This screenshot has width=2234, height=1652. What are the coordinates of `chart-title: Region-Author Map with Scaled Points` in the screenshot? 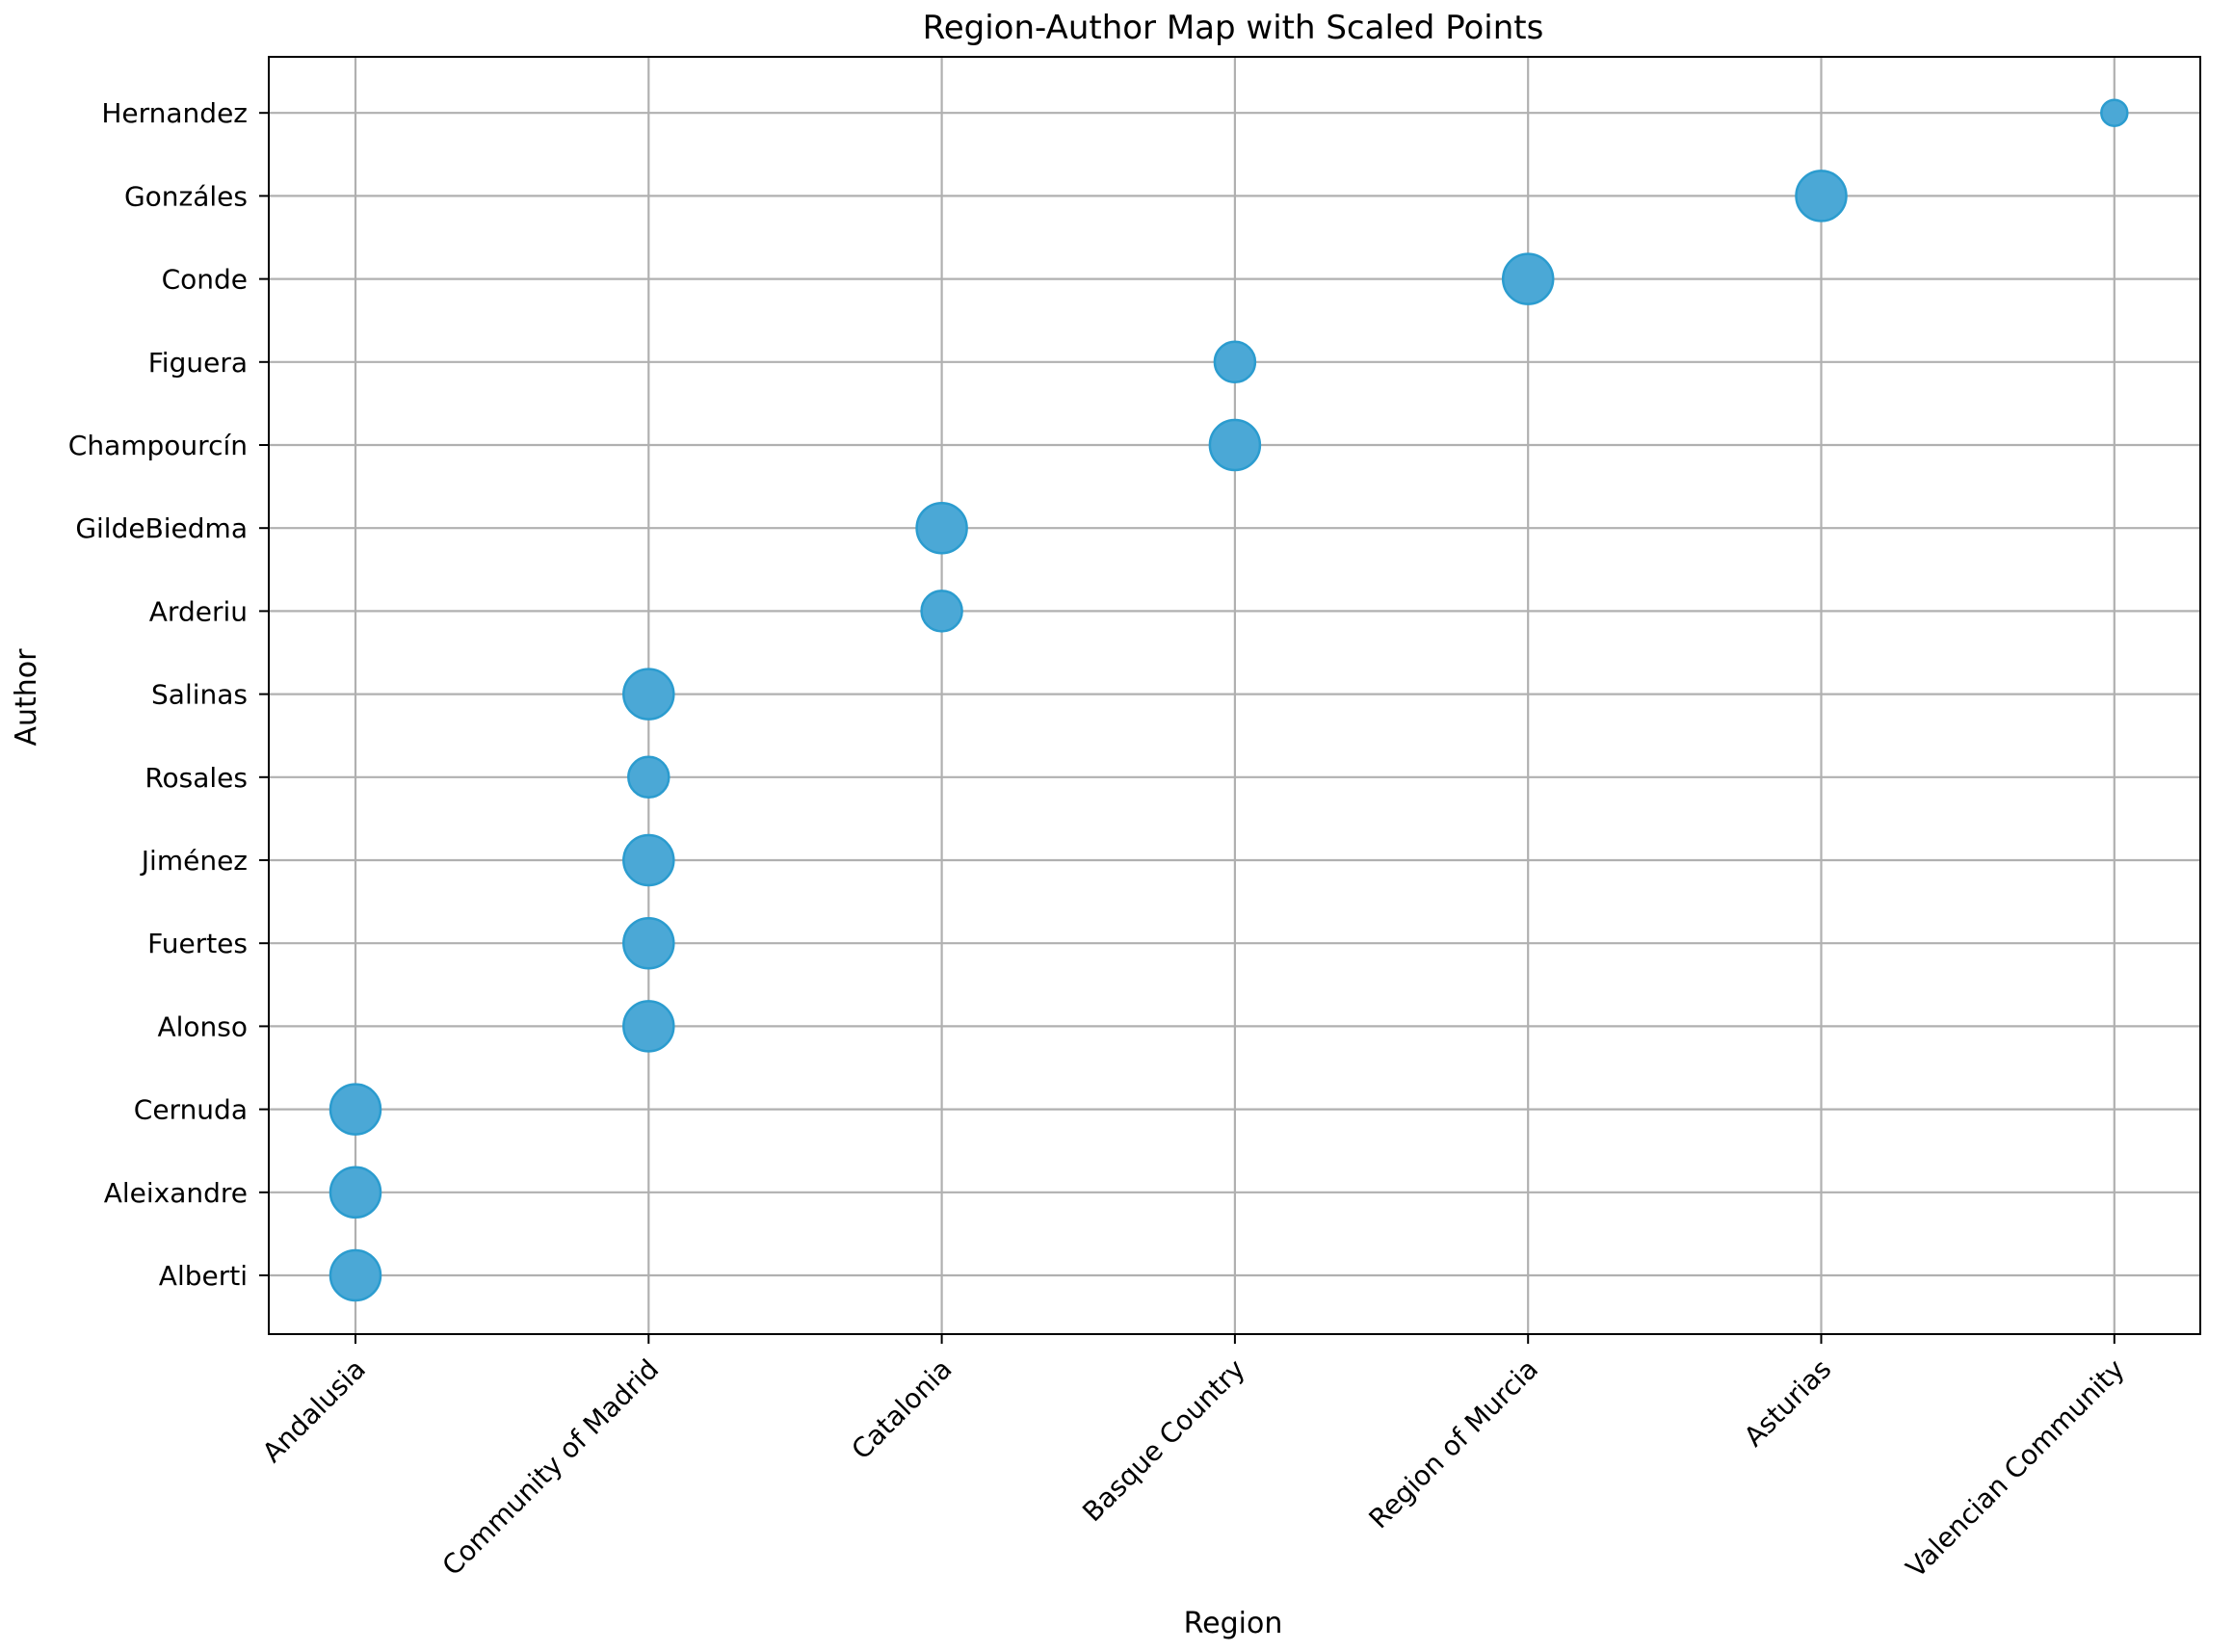 It's located at (1233, 28).